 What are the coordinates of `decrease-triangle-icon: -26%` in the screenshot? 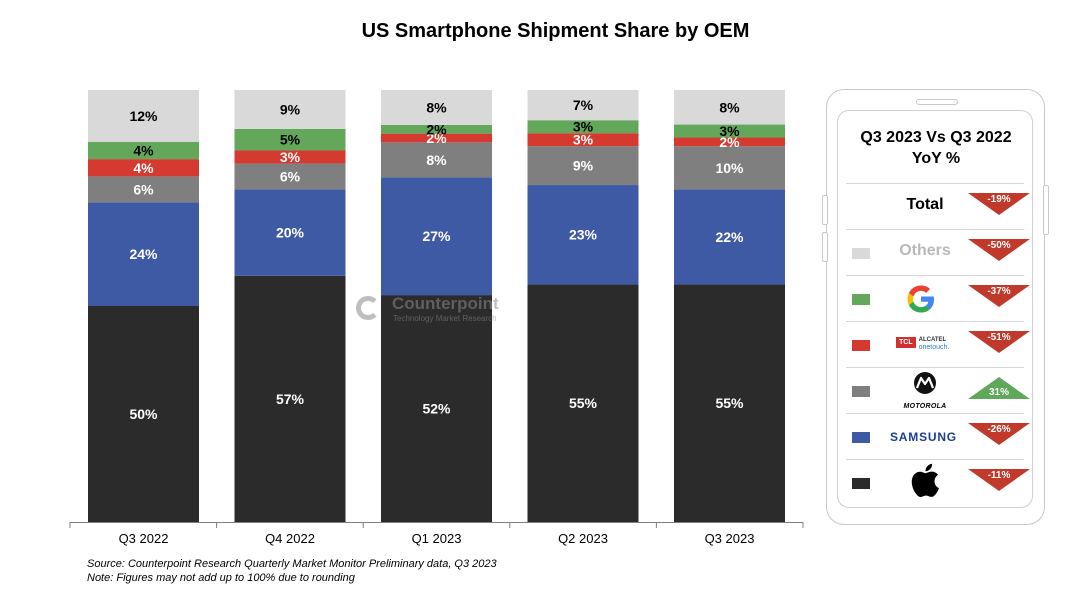 It's located at (999, 434).